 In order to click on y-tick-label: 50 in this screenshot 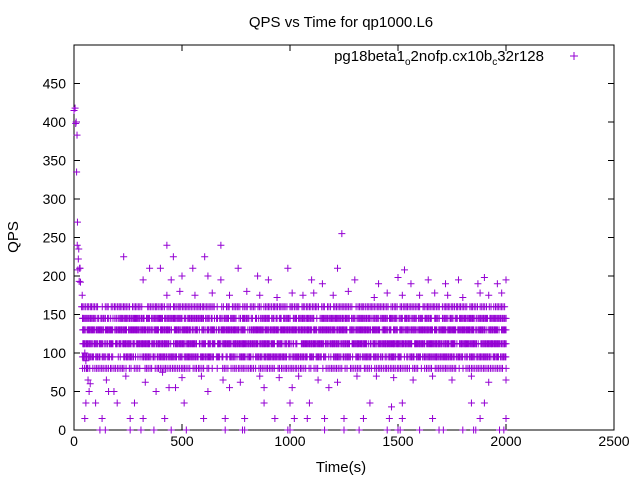, I will do `click(58, 392)`.